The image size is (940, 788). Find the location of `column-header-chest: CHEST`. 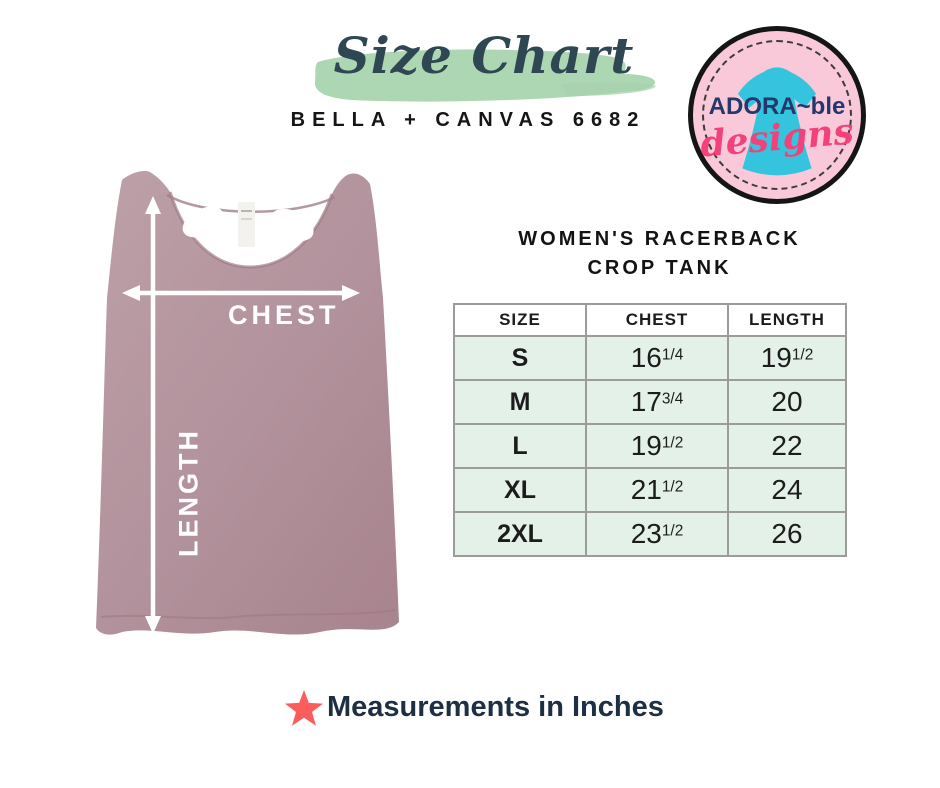

column-header-chest: CHEST is located at coordinates (657, 320).